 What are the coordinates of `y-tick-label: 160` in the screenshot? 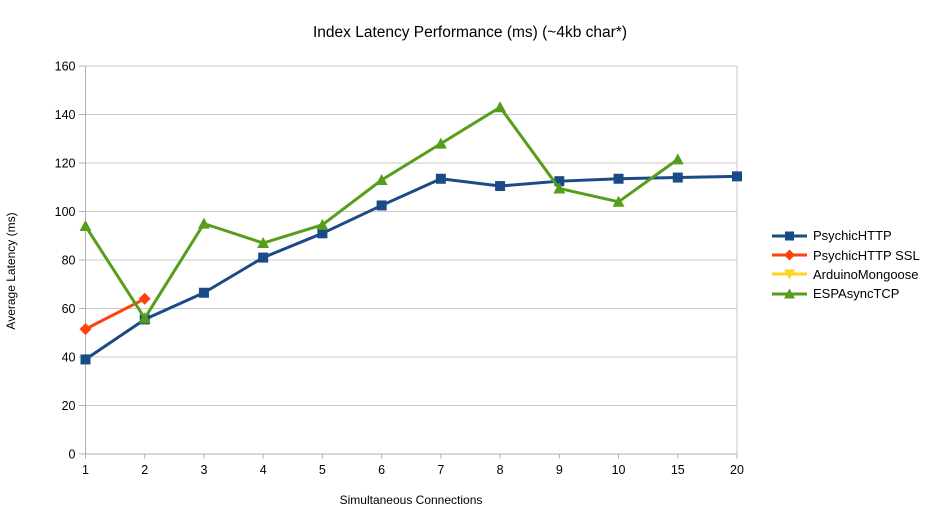 It's located at (65, 67).